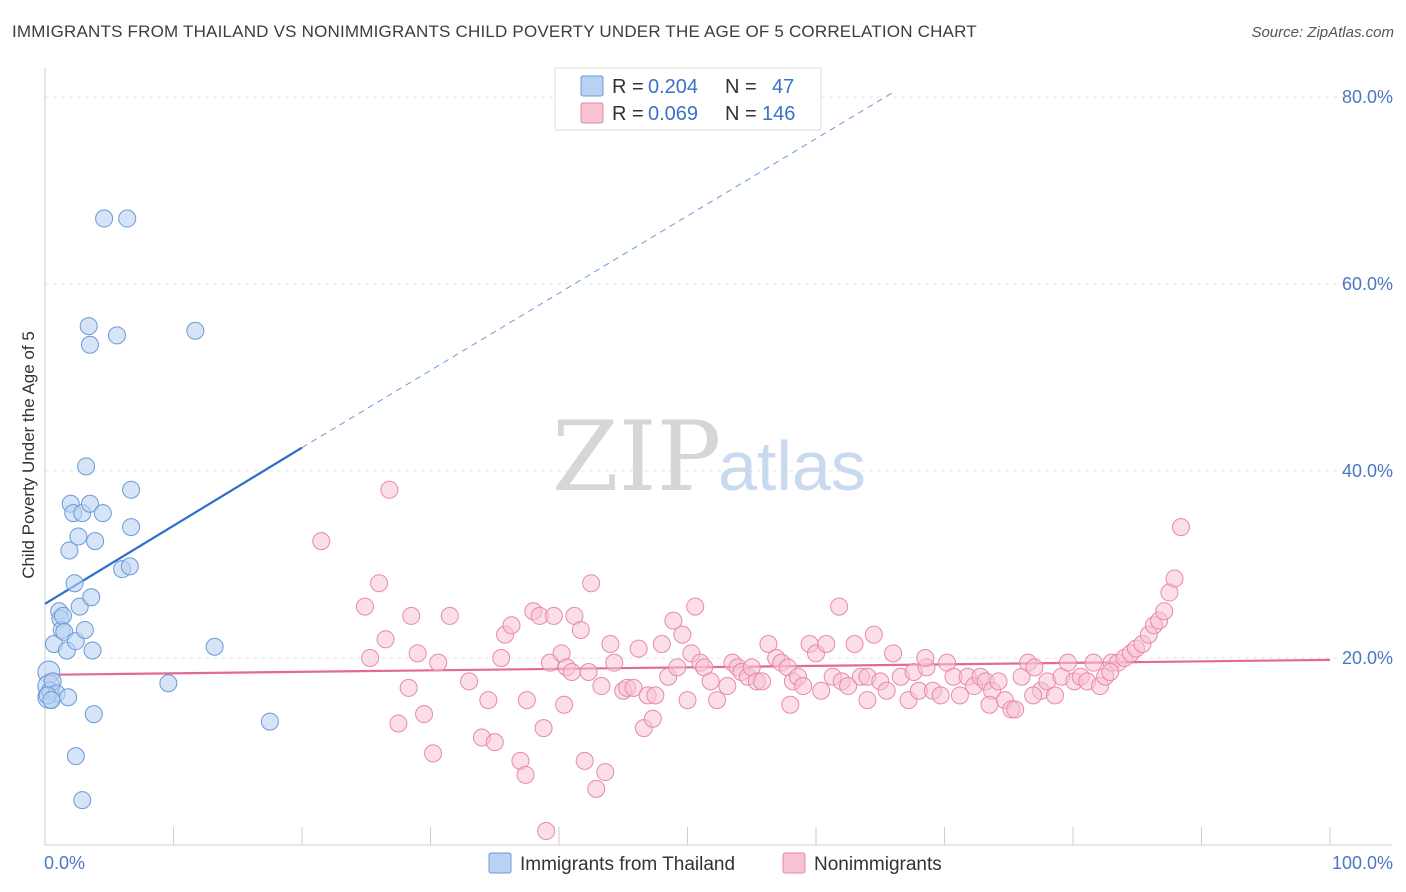 The image size is (1406, 892). I want to click on trend-line-thailand, so click(173, 525).